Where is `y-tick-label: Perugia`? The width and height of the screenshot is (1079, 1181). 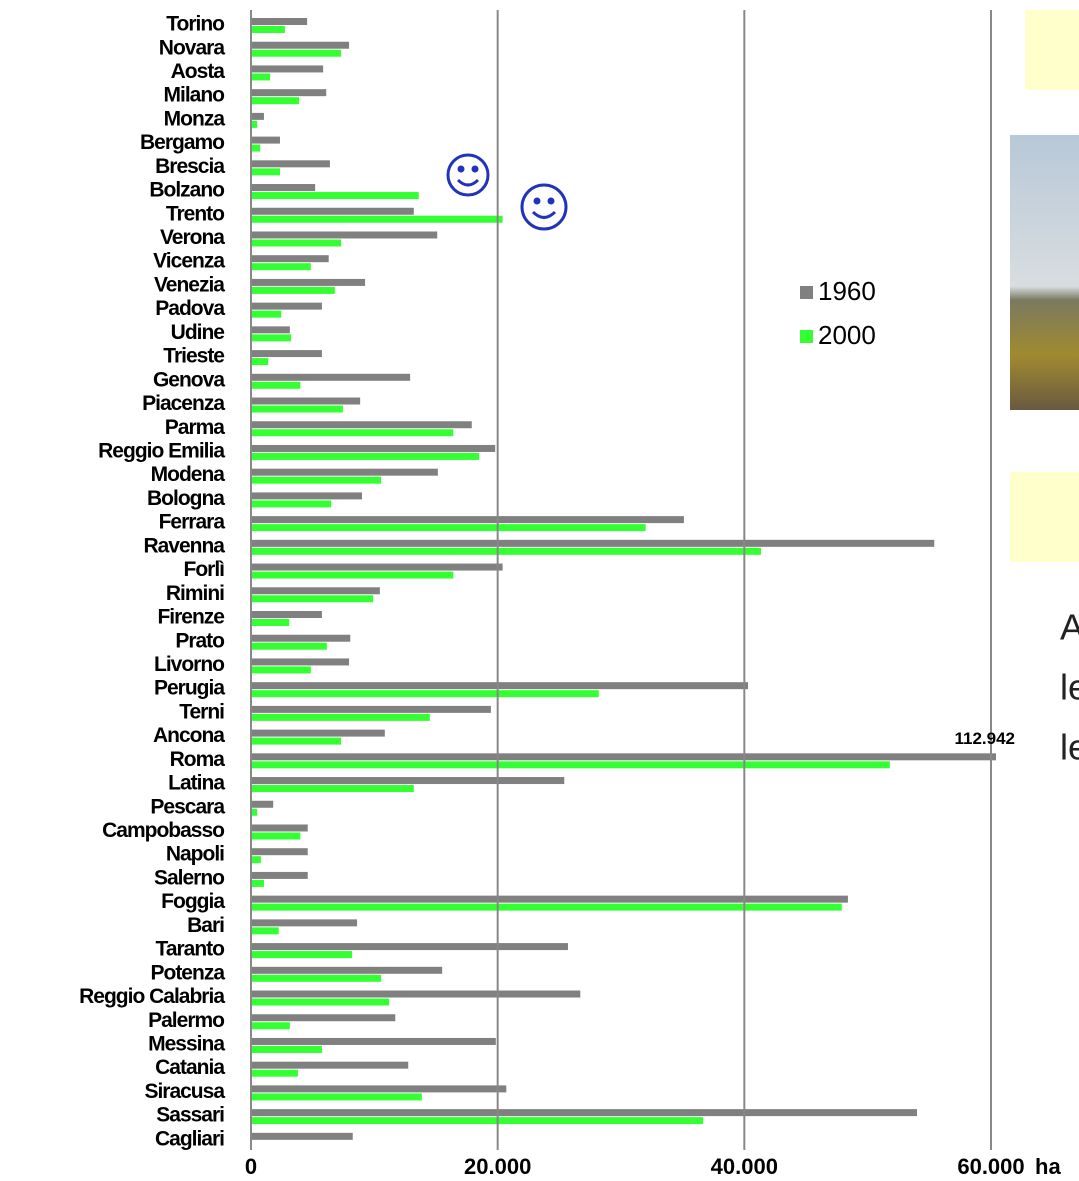
y-tick-label: Perugia is located at coordinates (189, 688).